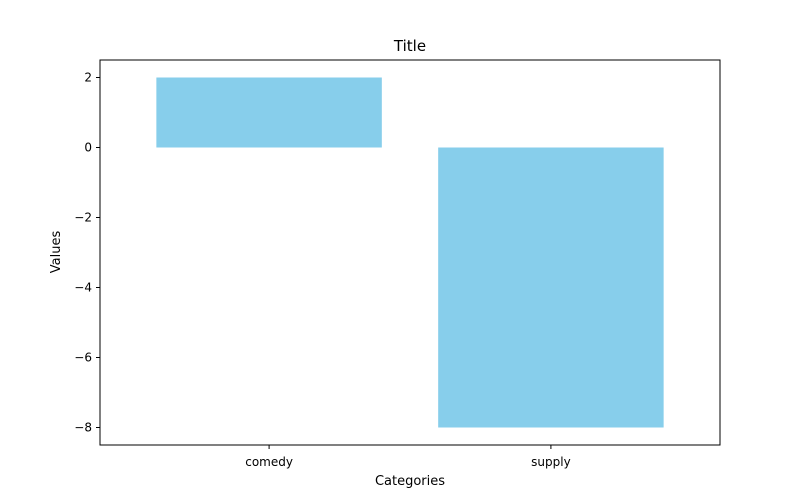 This screenshot has width=800, height=500. I want to click on y-axis-ticks: 2 0 −2 −4 −6 −8, so click(87, 253).